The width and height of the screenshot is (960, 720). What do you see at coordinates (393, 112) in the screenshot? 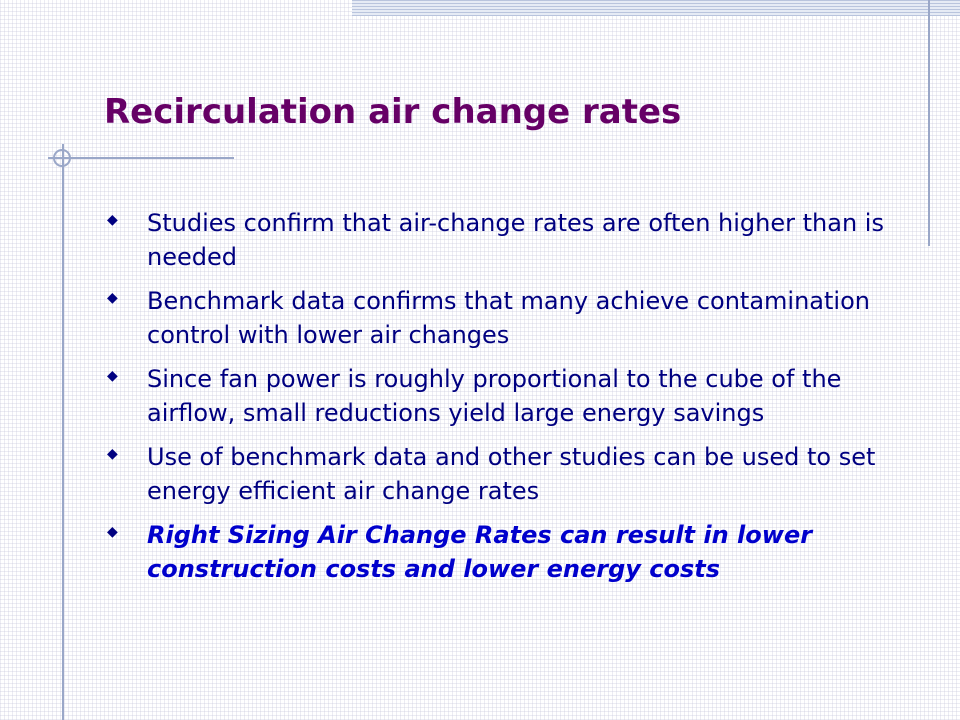
I see `slide-title: Recirculation air change rates` at bounding box center [393, 112].